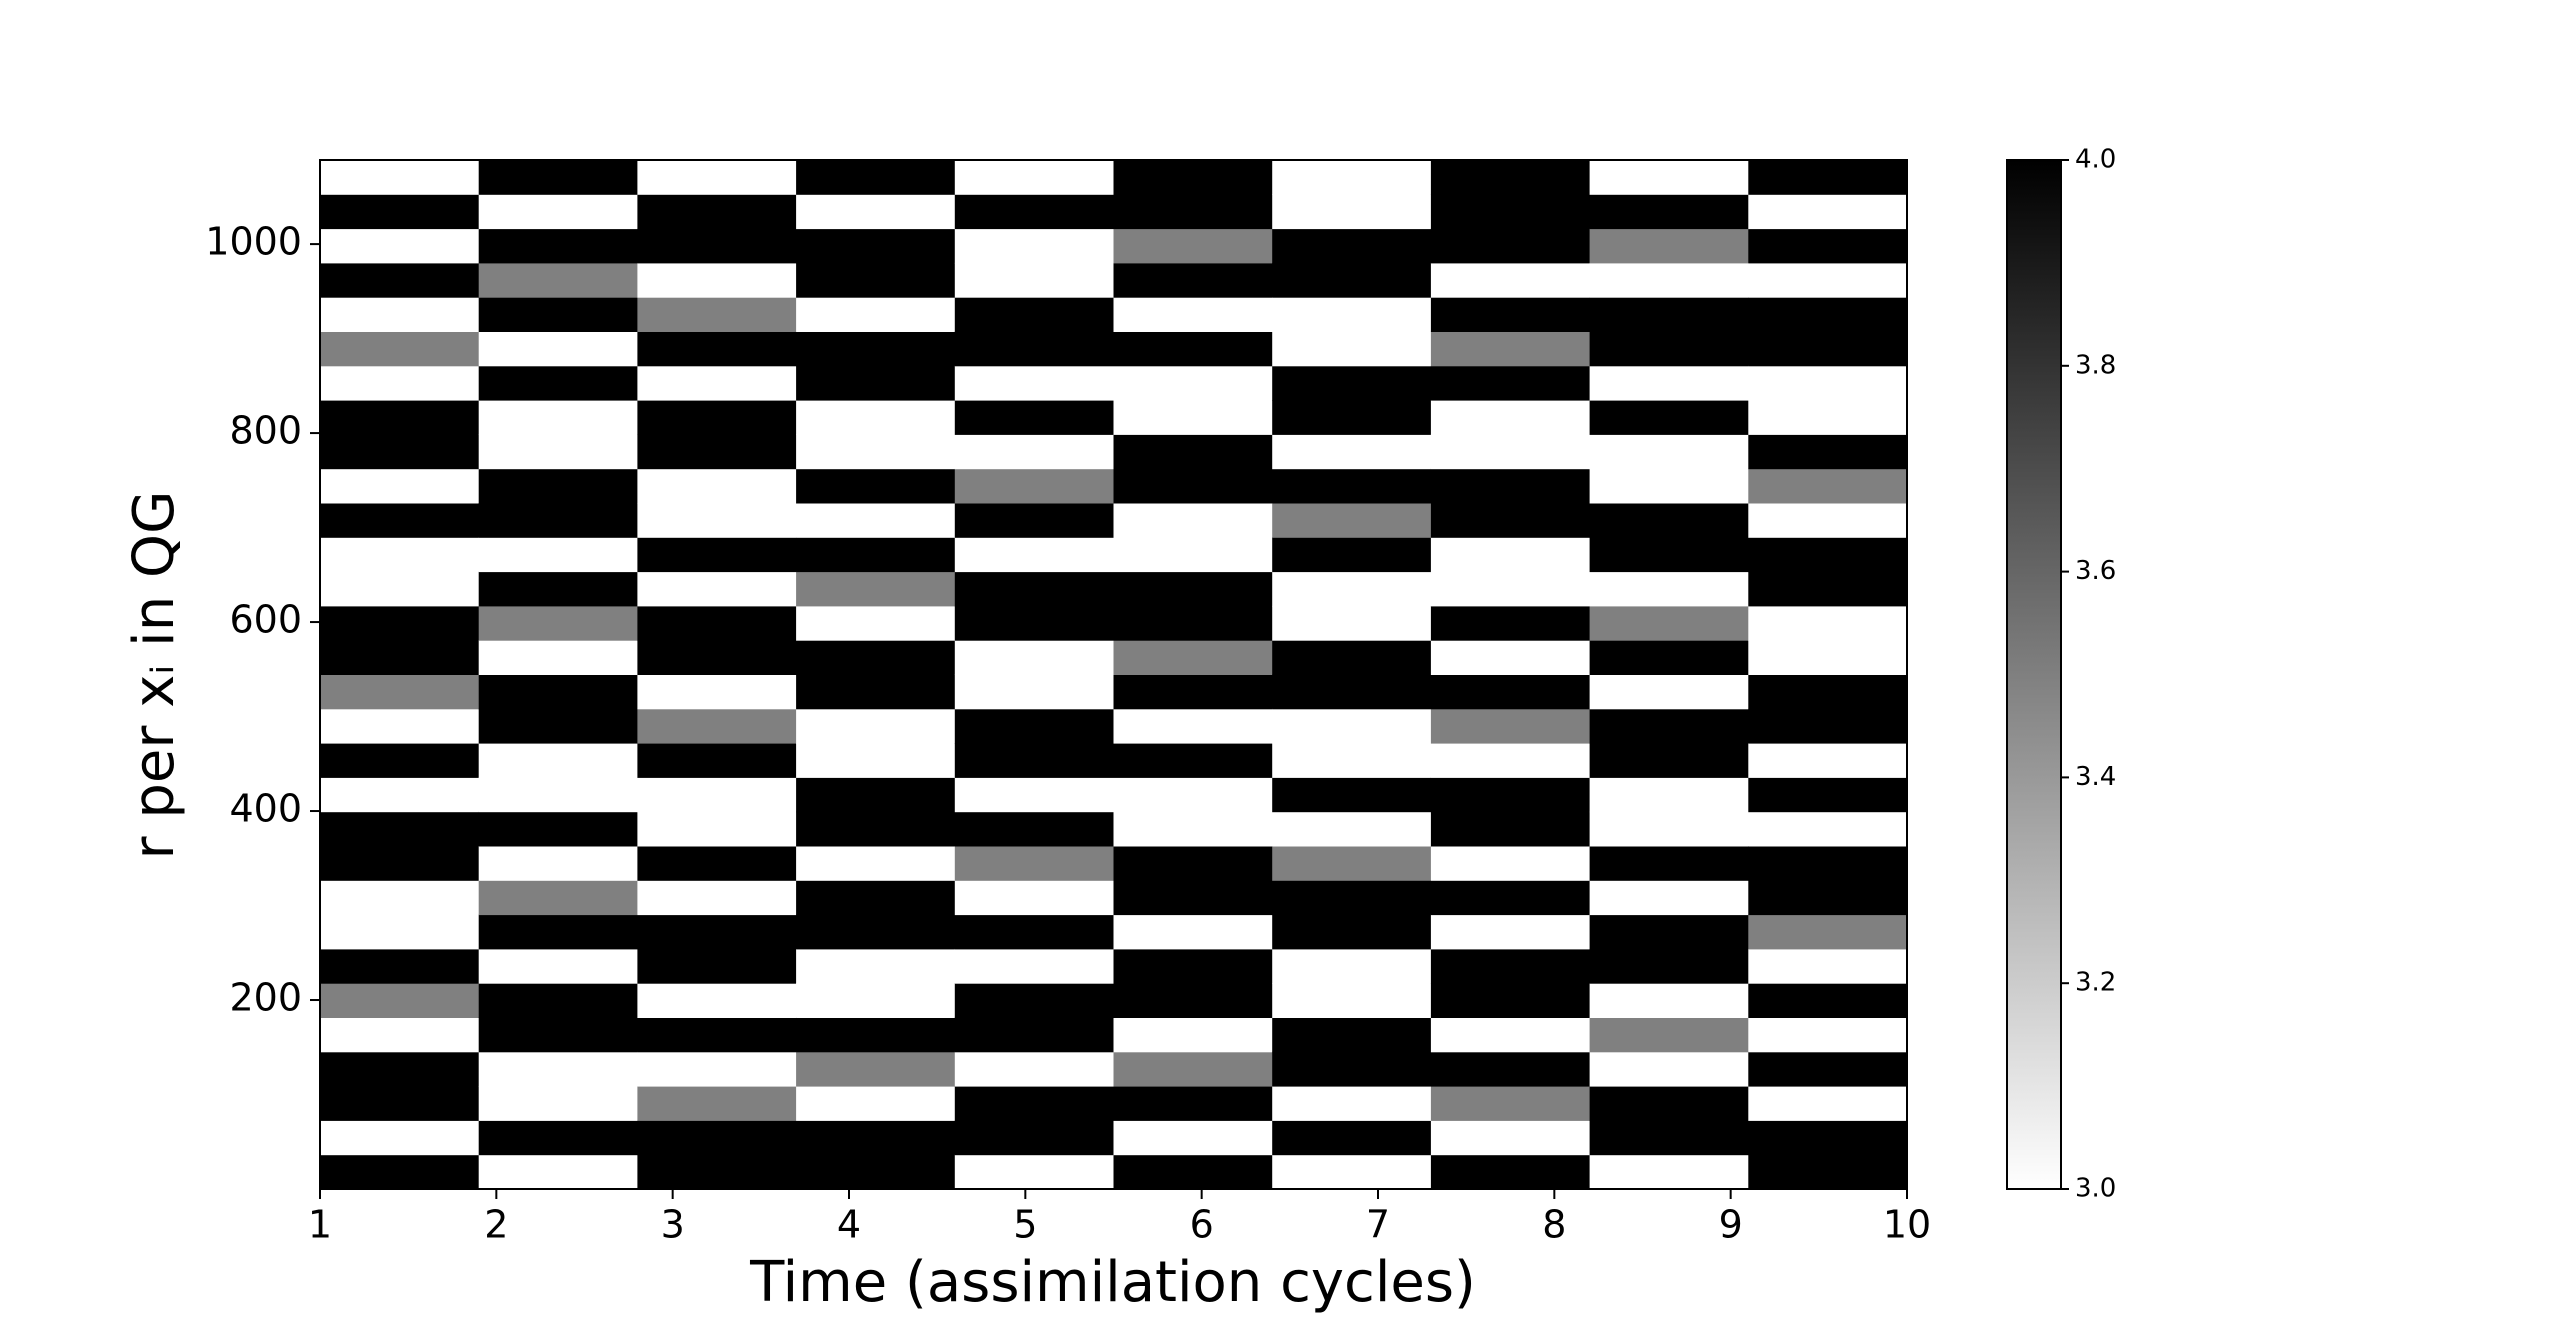 This screenshot has height=1336, width=2560. What do you see at coordinates (1554, 1225) in the screenshot?
I see `x-tick-label: 8` at bounding box center [1554, 1225].